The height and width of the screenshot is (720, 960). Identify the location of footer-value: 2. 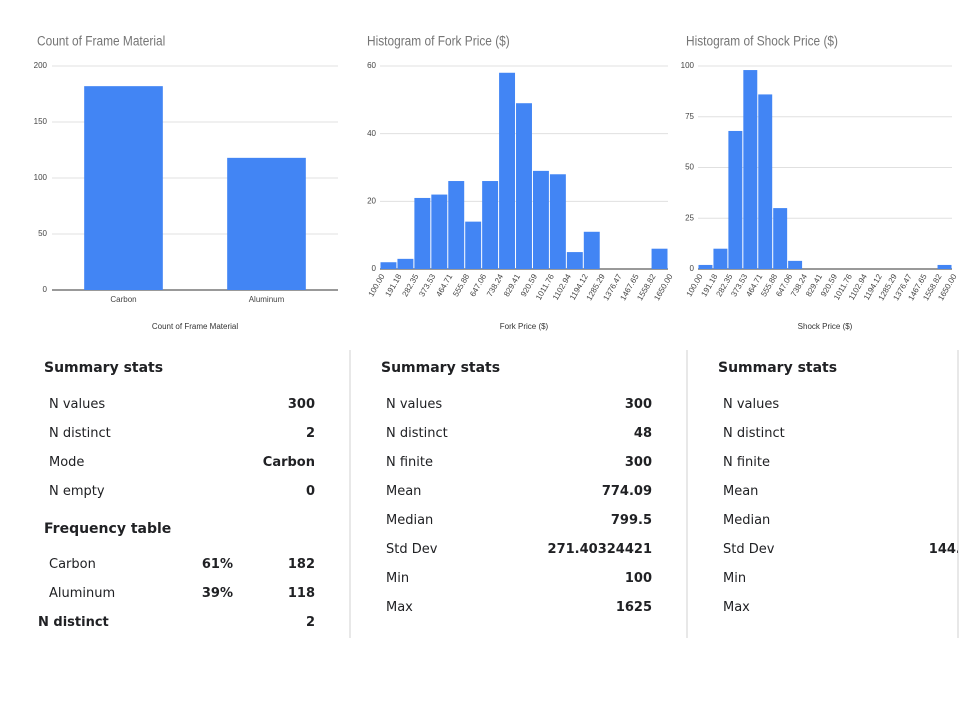
(310, 622).